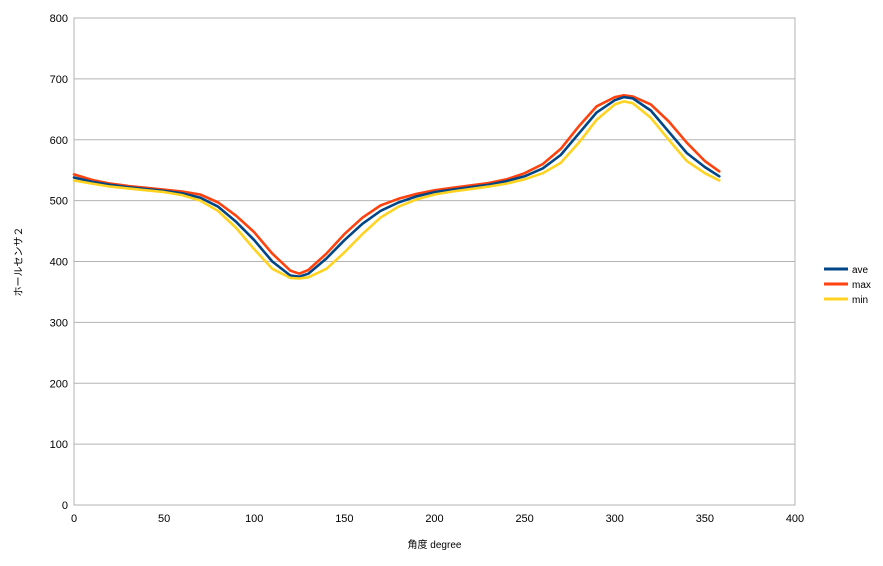 This screenshot has width=883, height=566. What do you see at coordinates (59, 141) in the screenshot?
I see `y-tick-label: 600` at bounding box center [59, 141].